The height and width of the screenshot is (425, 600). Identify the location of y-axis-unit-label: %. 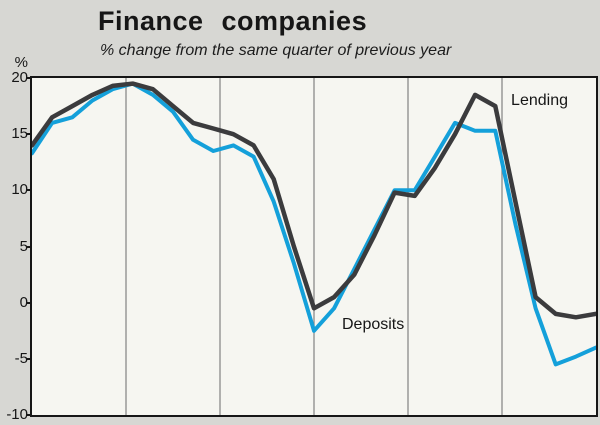
(21, 62).